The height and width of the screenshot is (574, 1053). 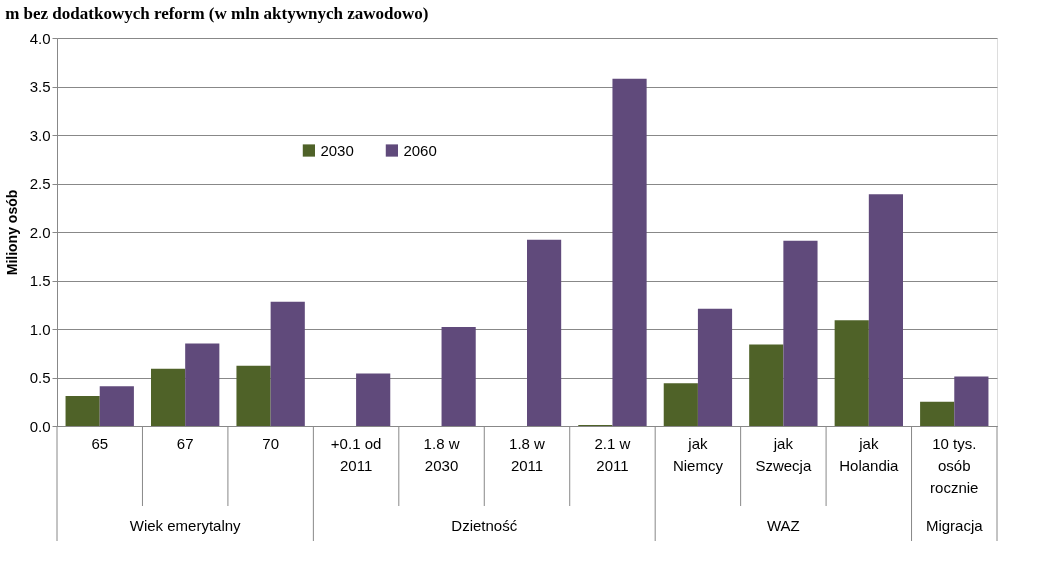 What do you see at coordinates (783, 525) in the screenshot?
I see `text: WAZ` at bounding box center [783, 525].